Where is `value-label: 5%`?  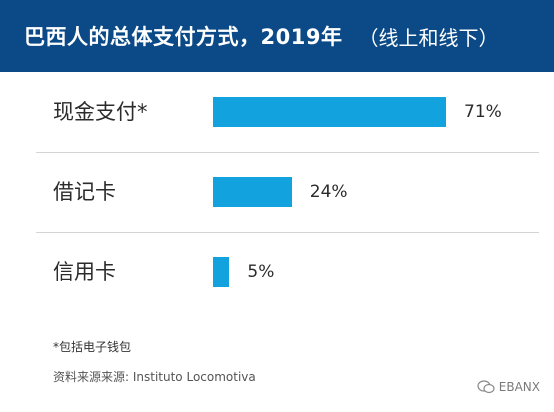 value-label: 5% is located at coordinates (261, 272).